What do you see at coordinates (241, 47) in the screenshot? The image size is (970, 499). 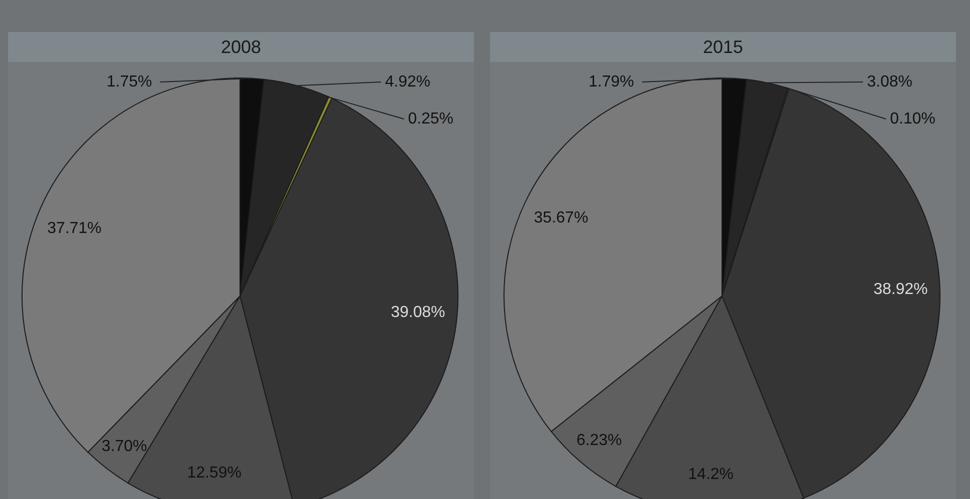 I see `chart-title: 2008` at bounding box center [241, 47].